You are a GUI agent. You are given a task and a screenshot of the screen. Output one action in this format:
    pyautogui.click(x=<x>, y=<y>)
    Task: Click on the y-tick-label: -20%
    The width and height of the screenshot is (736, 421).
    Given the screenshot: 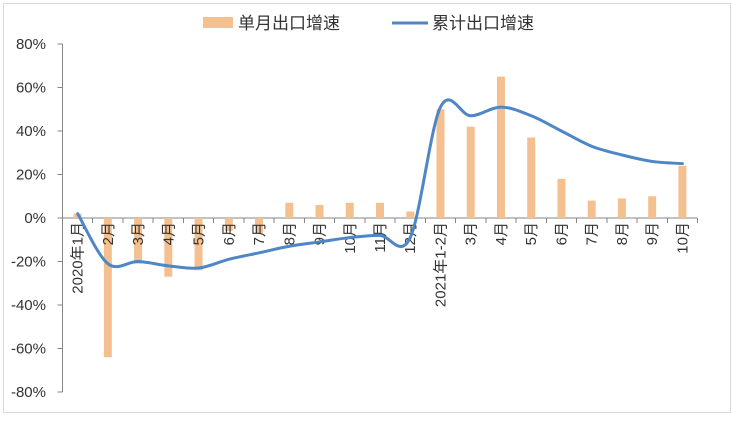 What is the action you would take?
    pyautogui.click(x=28, y=262)
    